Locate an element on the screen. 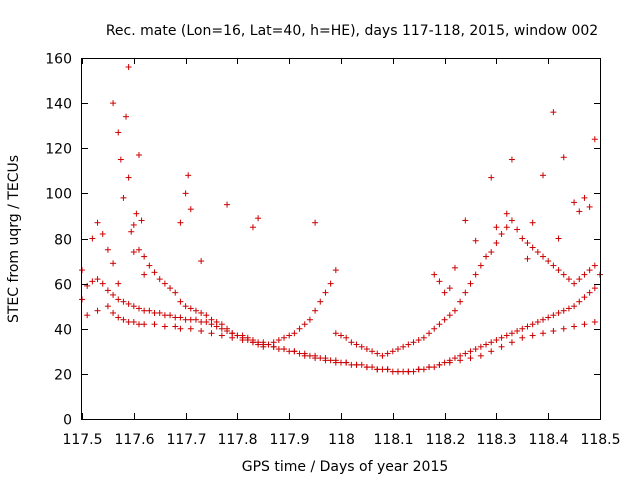 The width and height of the screenshot is (640, 480). y-tick-label: 20 is located at coordinates (63, 376).